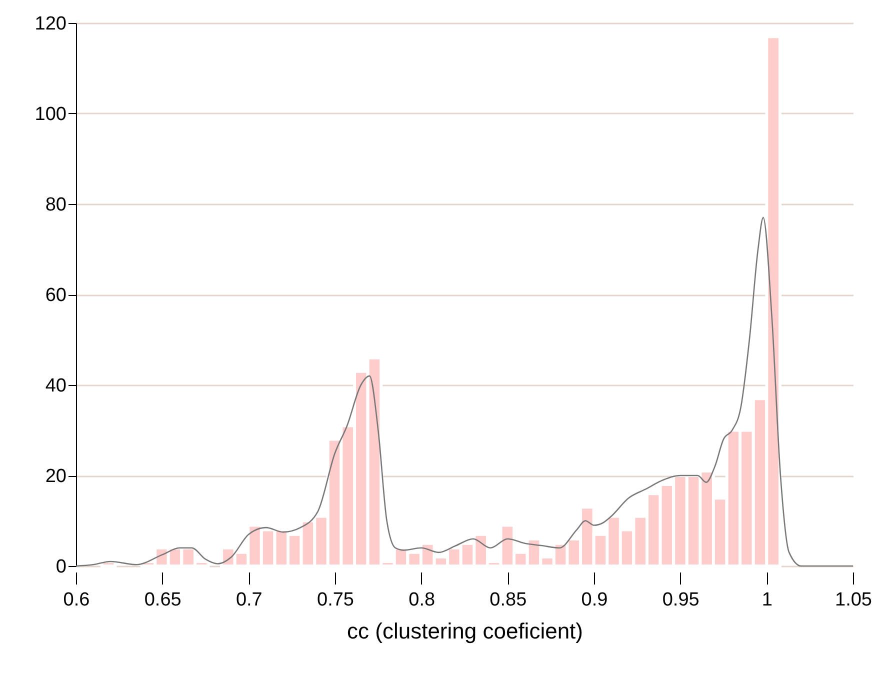 This screenshot has height=681, width=877. I want to click on x-tick-label: 0.9, so click(594, 600).